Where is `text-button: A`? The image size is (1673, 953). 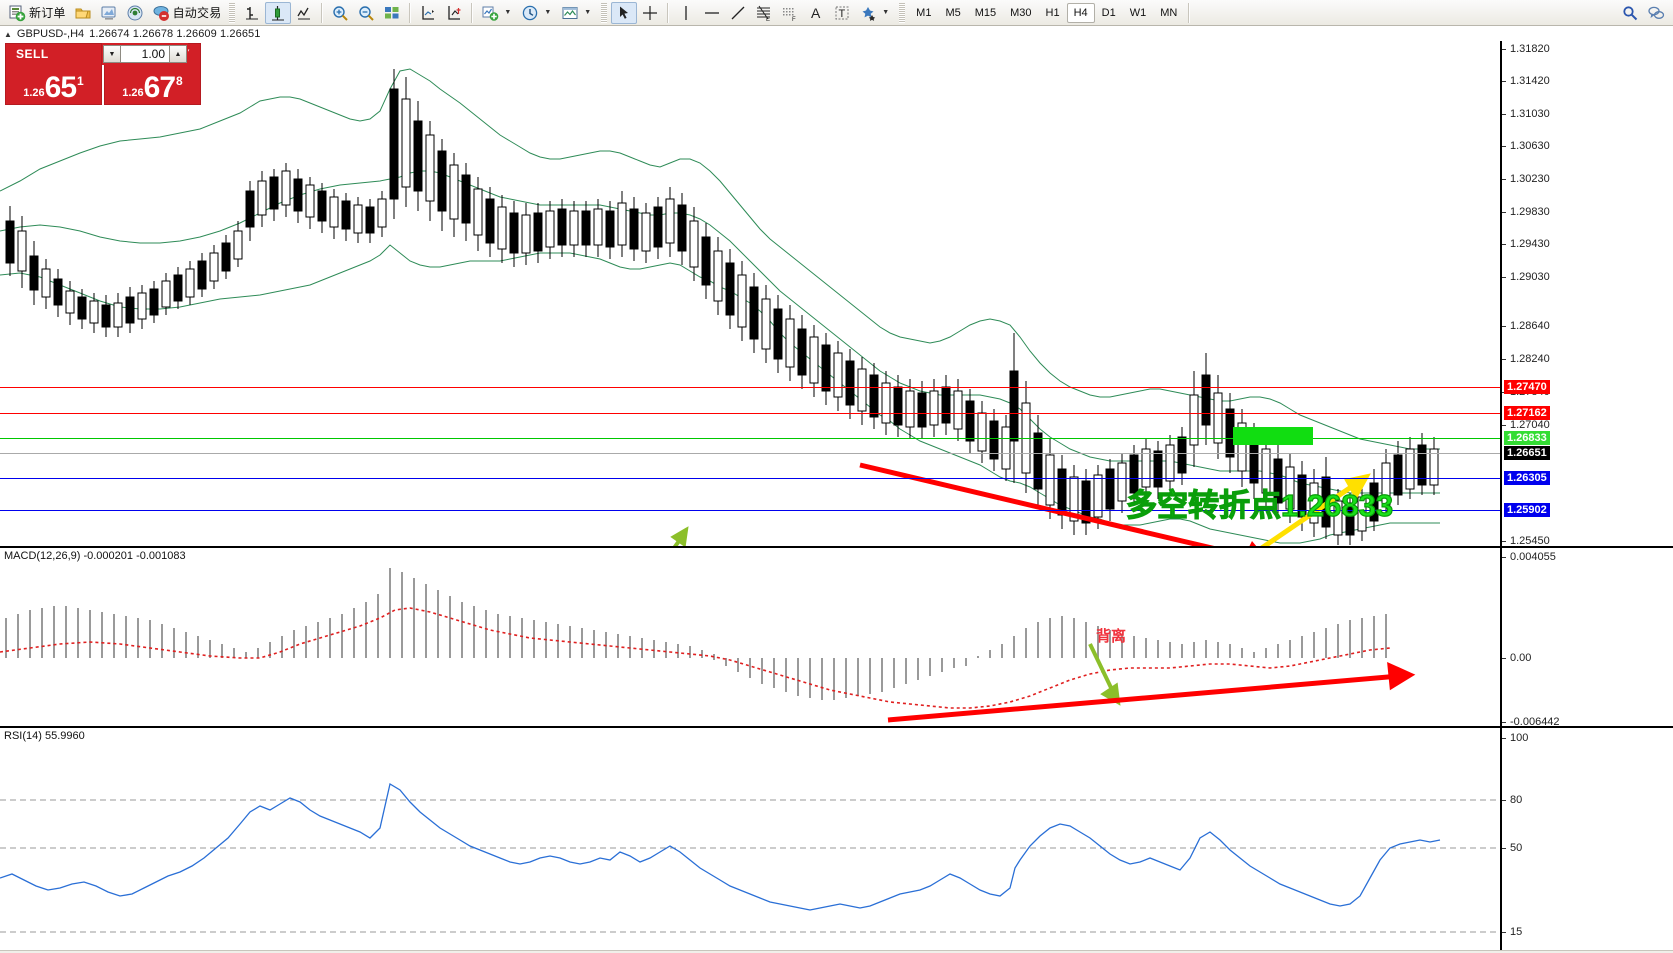 text-button: A is located at coordinates (816, 13).